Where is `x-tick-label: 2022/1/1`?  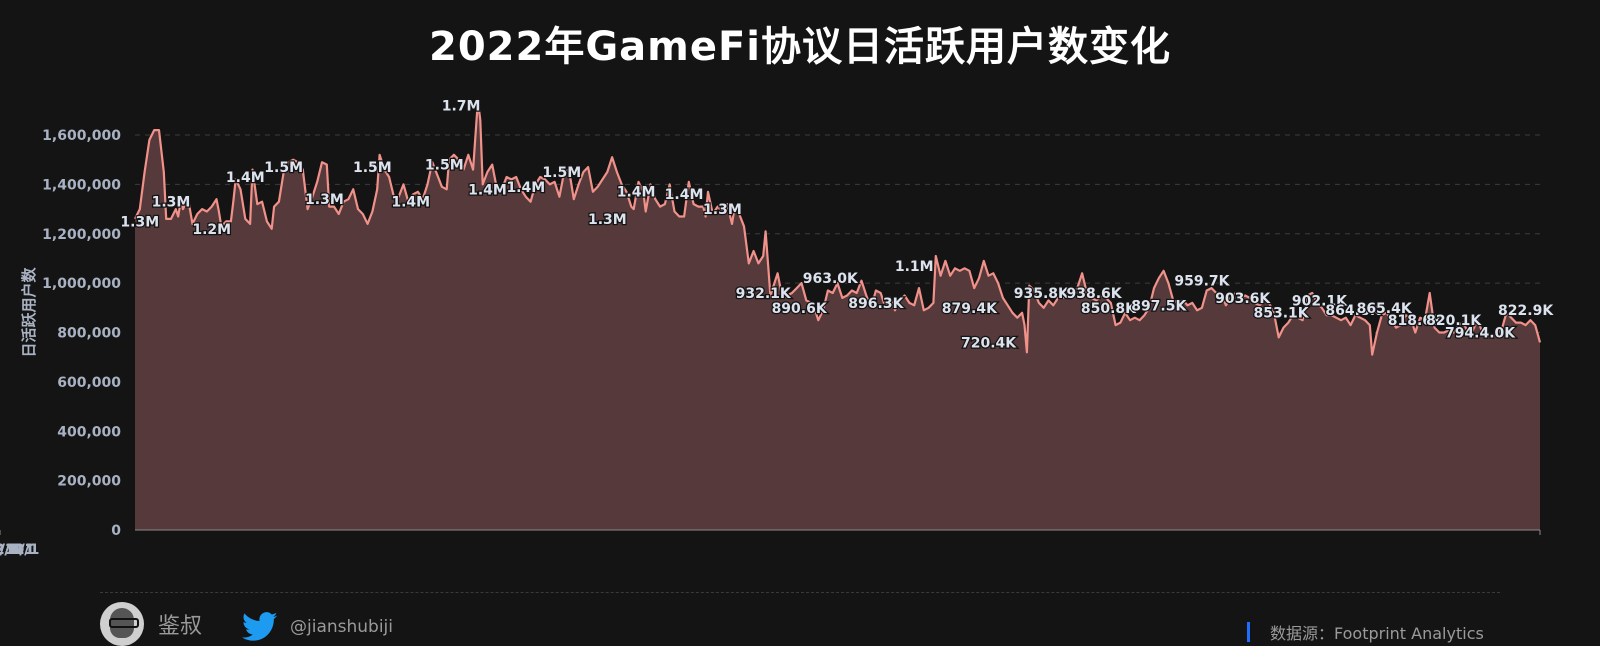 x-tick-label: 2022/1/1 is located at coordinates (17, 550).